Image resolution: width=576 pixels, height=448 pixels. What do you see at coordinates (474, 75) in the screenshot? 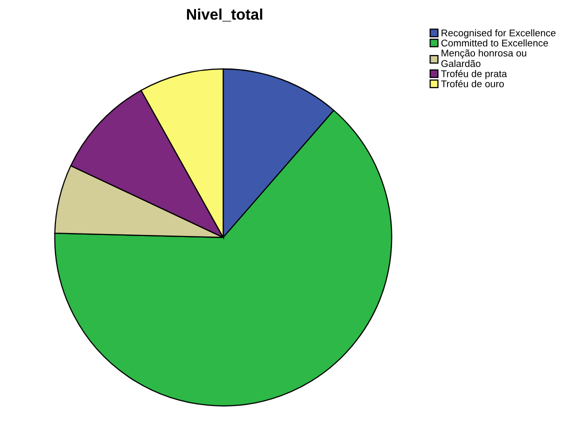
I see `legend-label: Troféu de prata` at bounding box center [474, 75].